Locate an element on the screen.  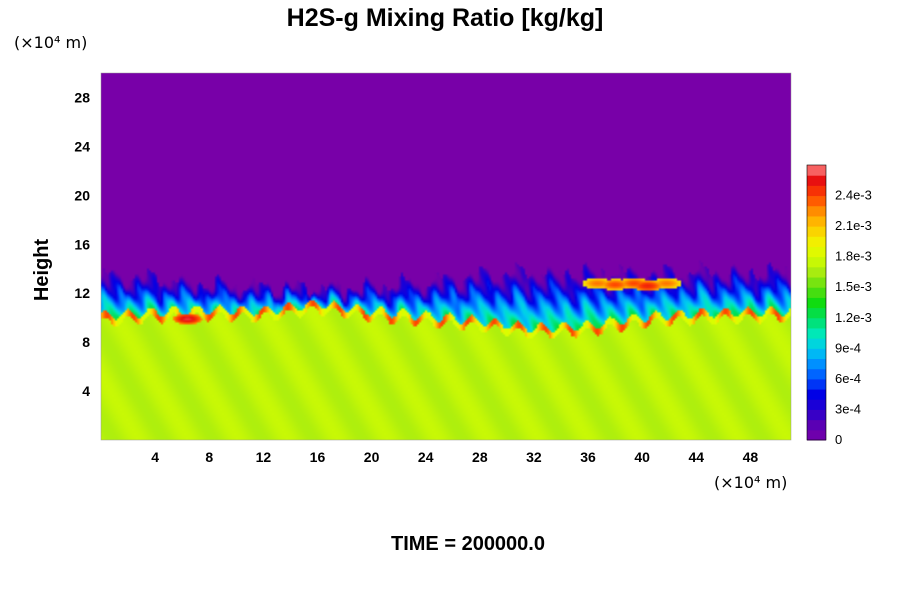
y-tick-label: 4 is located at coordinates (86, 391).